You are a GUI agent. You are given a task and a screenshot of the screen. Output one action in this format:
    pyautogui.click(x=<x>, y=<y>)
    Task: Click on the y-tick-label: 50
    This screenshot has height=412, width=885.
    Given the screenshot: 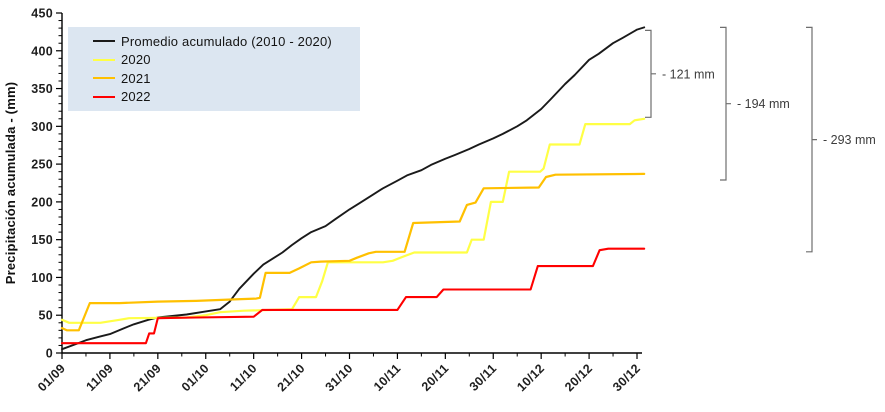 What is the action you would take?
    pyautogui.click(x=45, y=316)
    